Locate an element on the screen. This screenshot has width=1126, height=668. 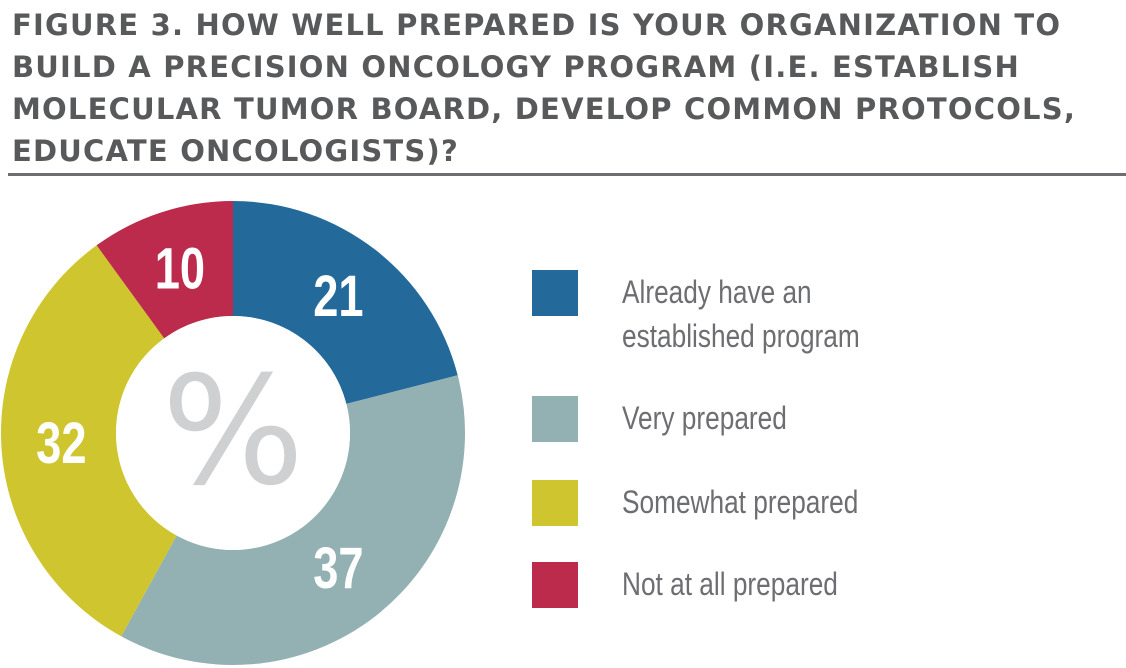
donut-data-label-2: 32 is located at coordinates (61, 443).